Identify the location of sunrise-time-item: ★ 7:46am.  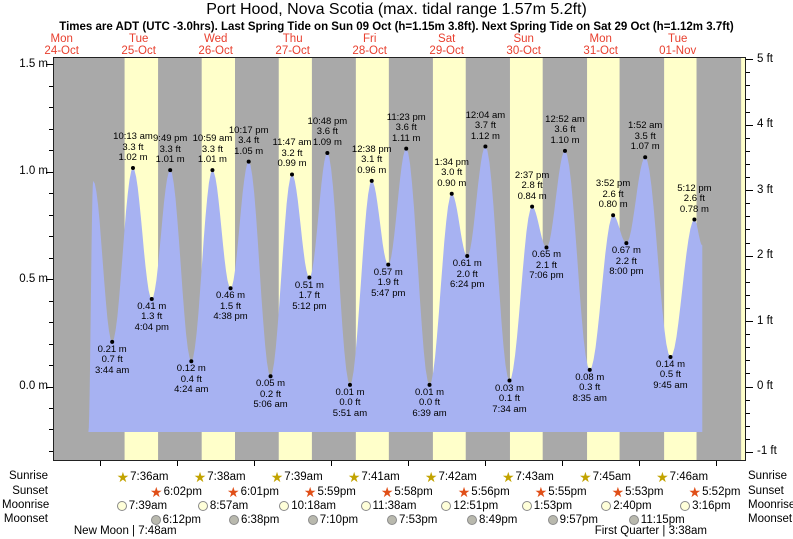
(682, 477).